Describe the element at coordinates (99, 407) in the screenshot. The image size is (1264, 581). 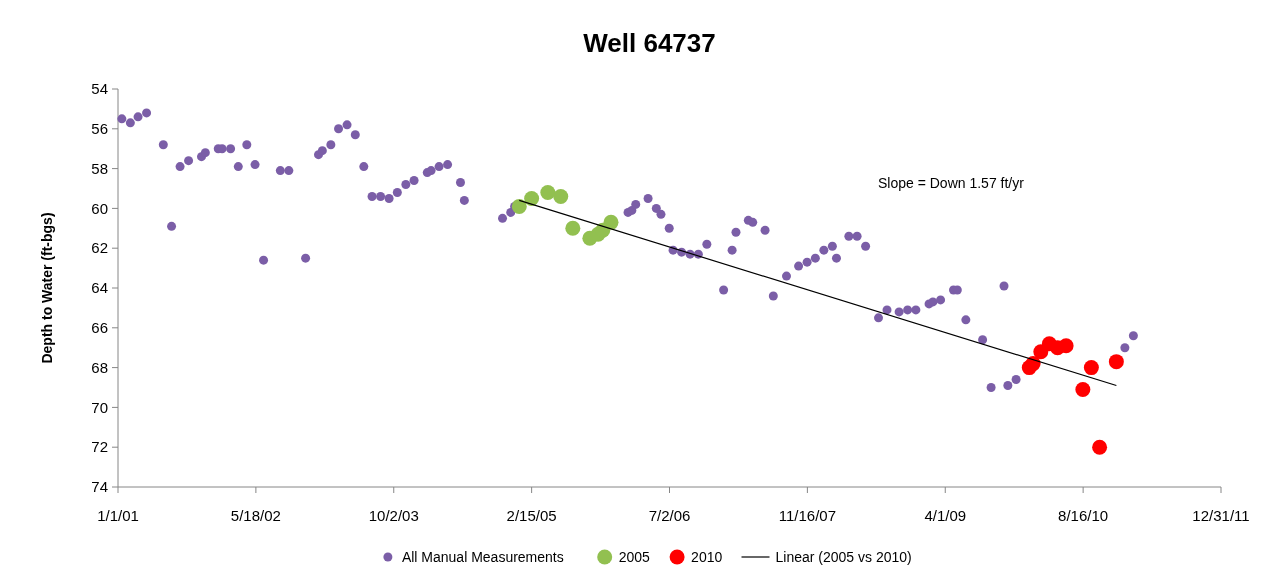
I see `y-tick-label: 70` at that location.